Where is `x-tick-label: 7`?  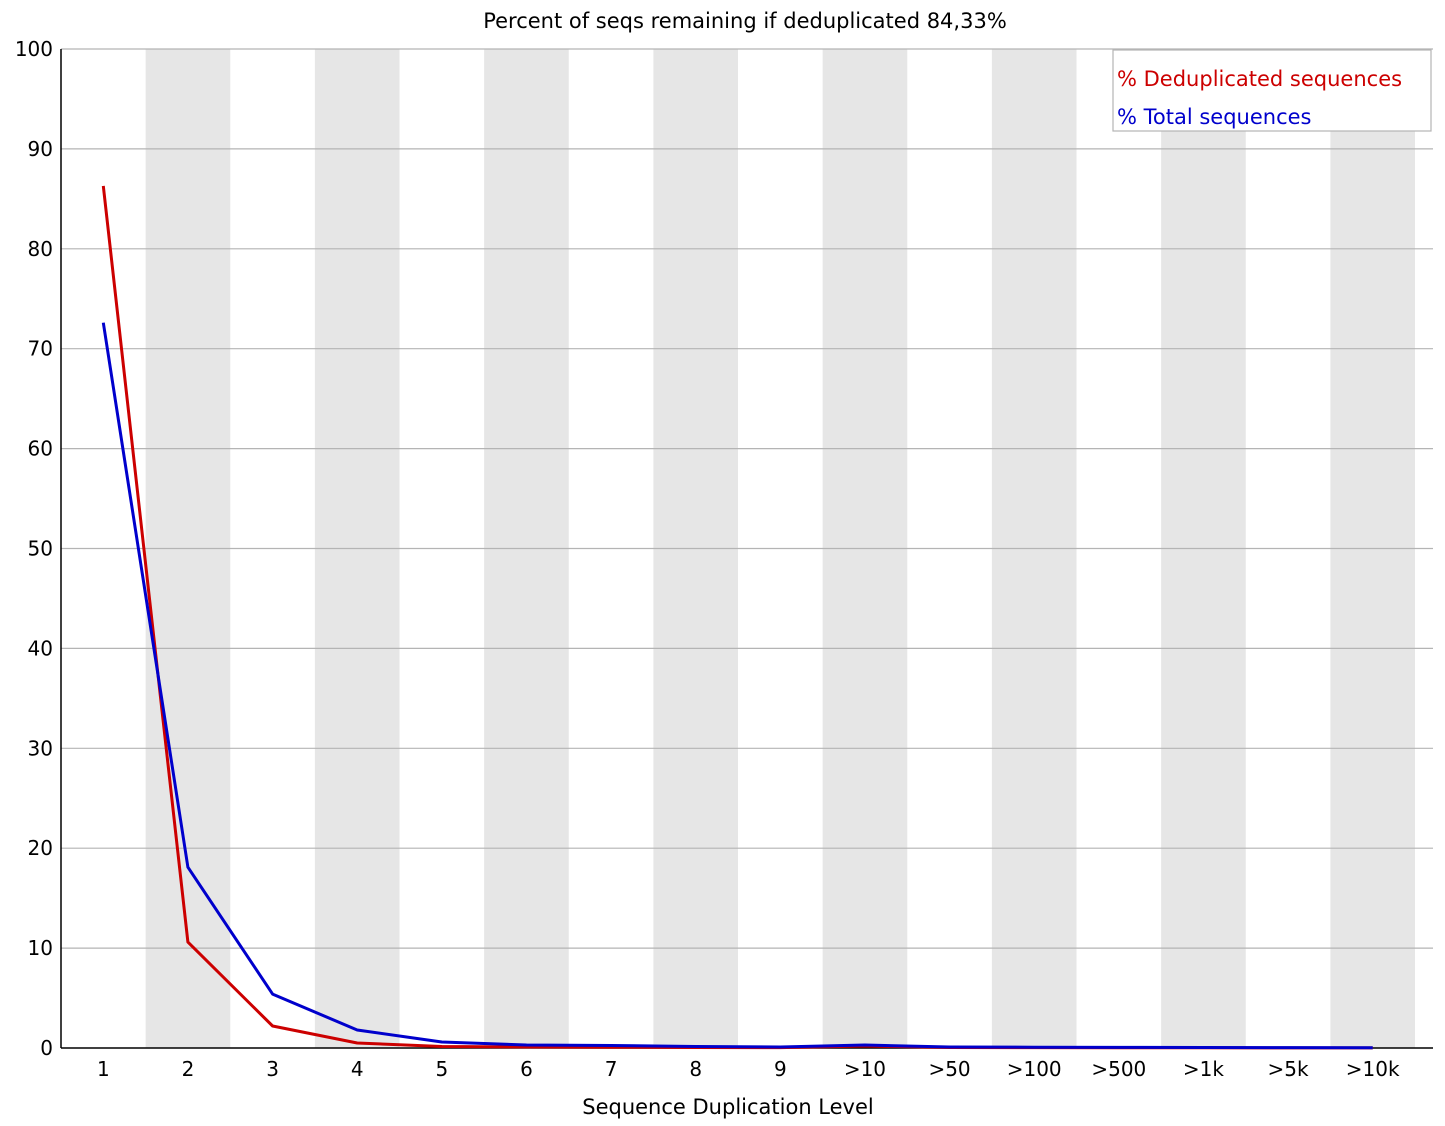 x-tick-label: 7 is located at coordinates (611, 1069).